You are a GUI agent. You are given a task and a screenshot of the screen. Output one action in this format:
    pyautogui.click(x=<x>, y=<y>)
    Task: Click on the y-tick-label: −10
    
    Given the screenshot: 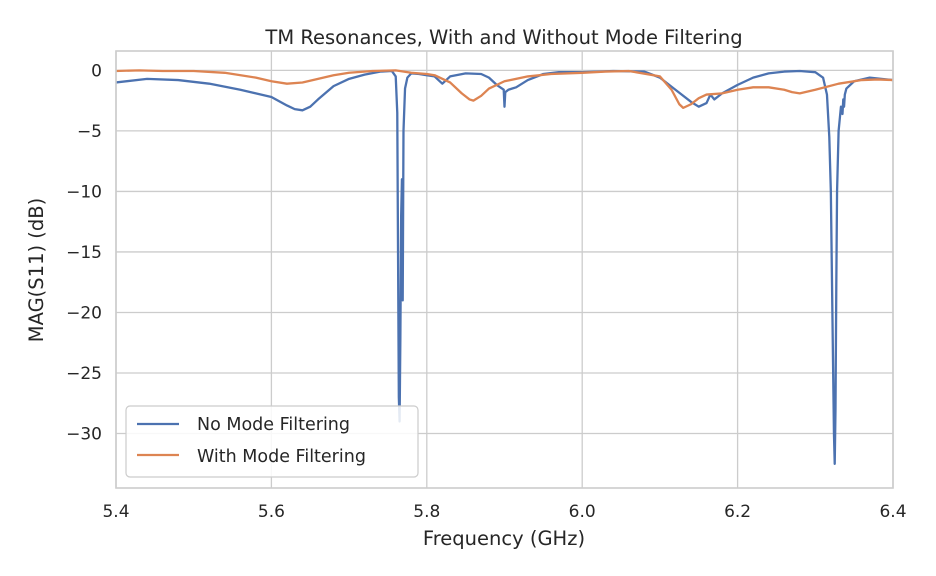 What is the action you would take?
    pyautogui.click(x=84, y=192)
    